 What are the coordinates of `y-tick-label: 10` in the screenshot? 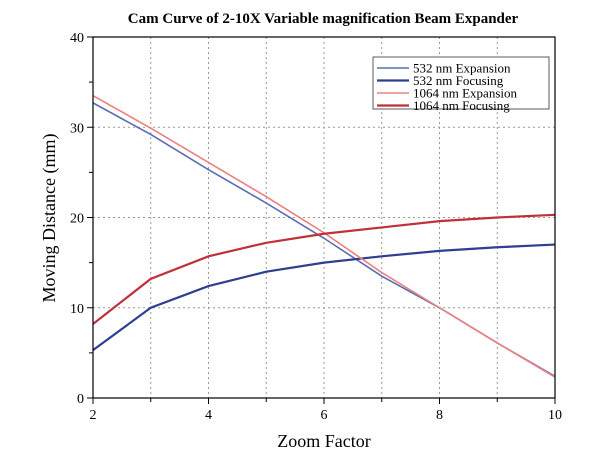 It's located at (77, 309).